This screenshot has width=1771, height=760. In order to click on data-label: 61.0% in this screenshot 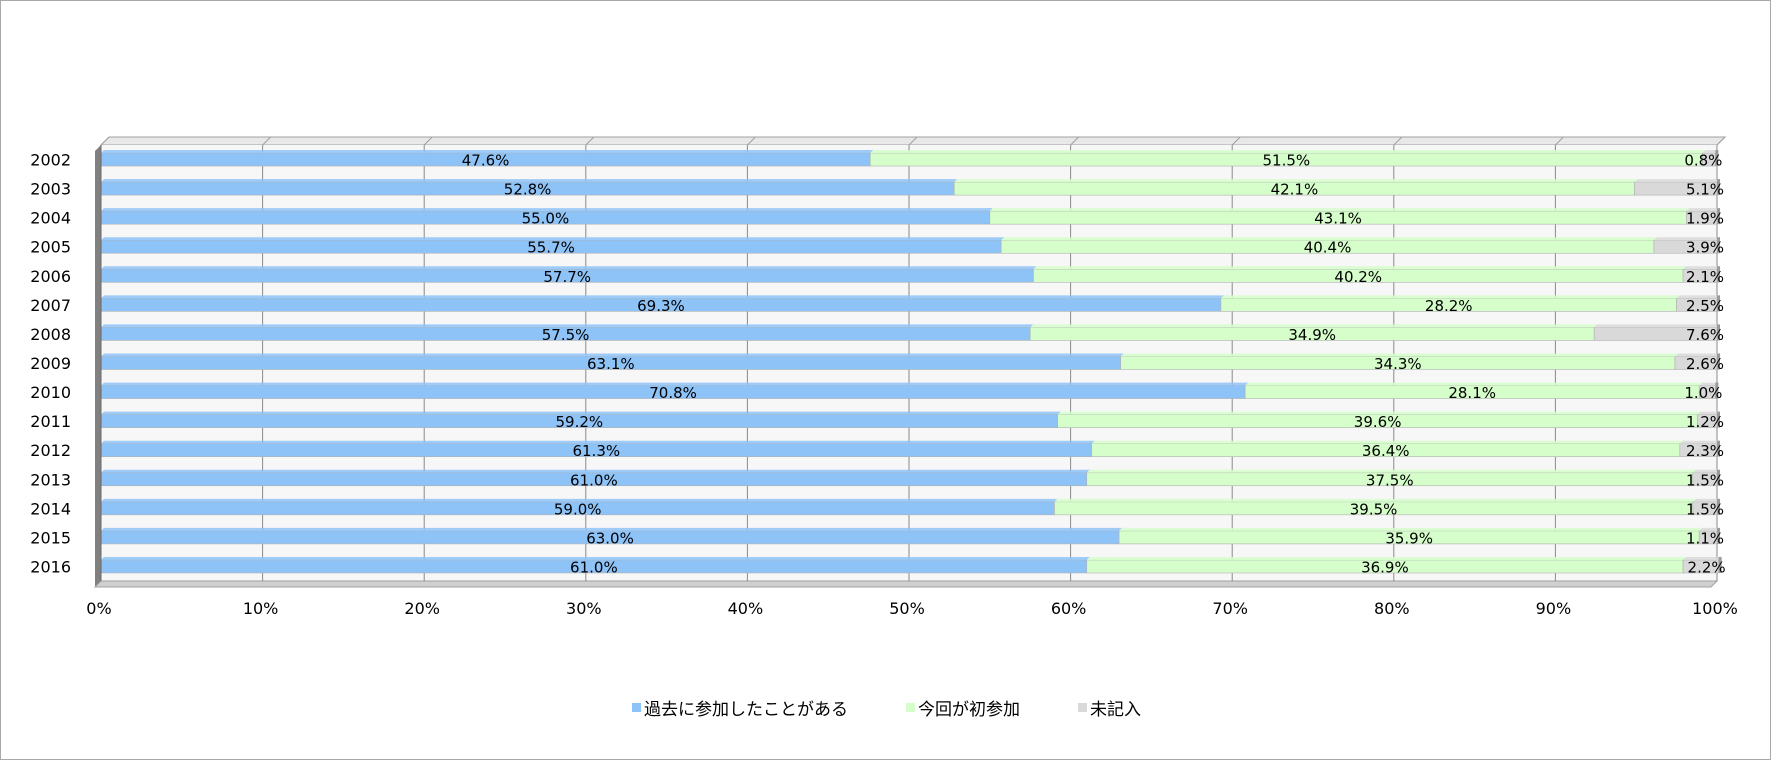, I will do `click(594, 480)`.